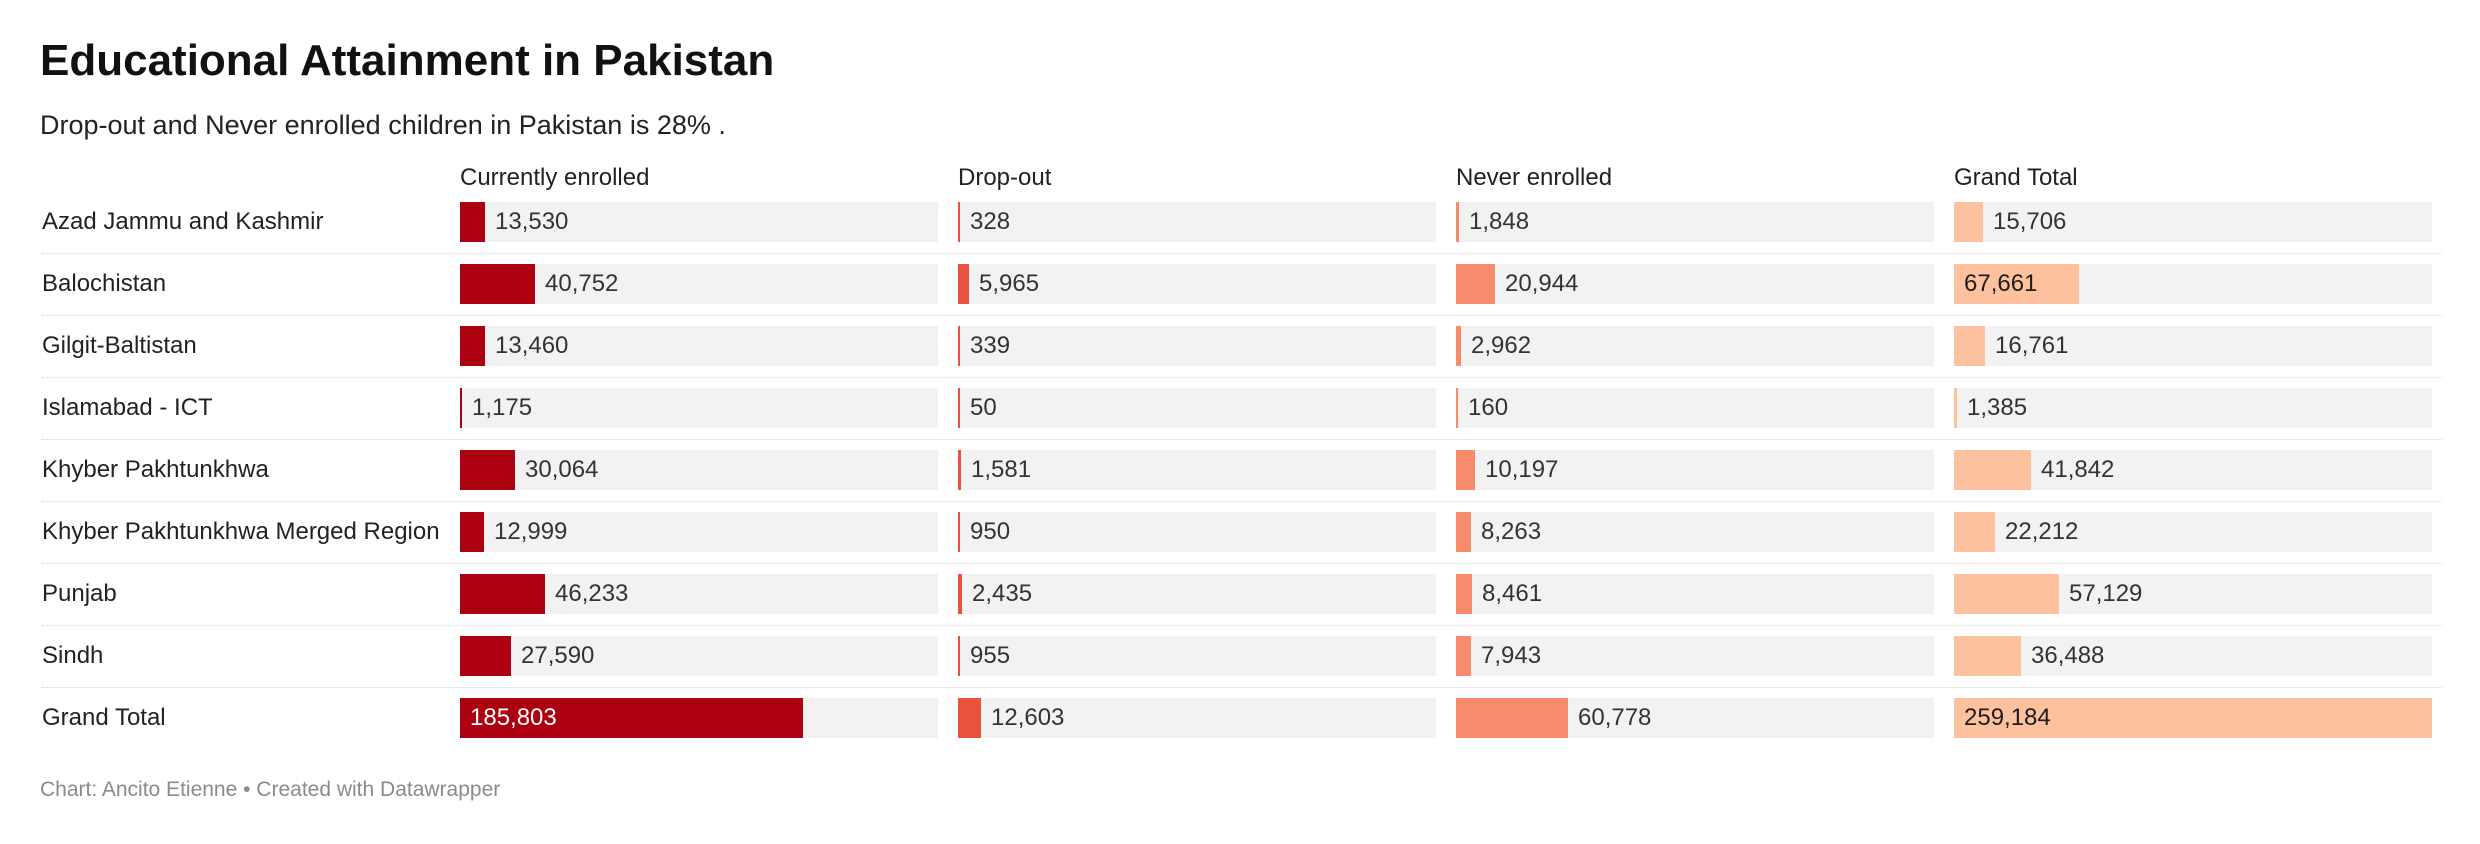 This screenshot has height=844, width=2480. Describe the element at coordinates (407, 60) in the screenshot. I see `chart-title: Educational Attainment in Pakistan` at that location.